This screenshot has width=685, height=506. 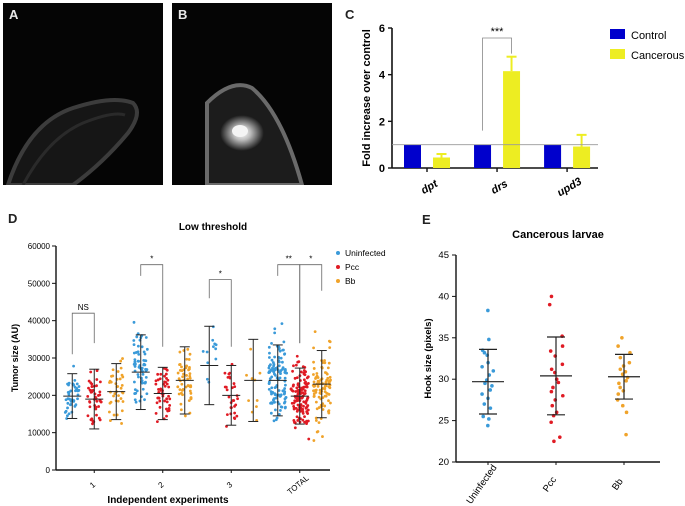 I want to click on c-bar-control-drs, so click(x=483, y=156).